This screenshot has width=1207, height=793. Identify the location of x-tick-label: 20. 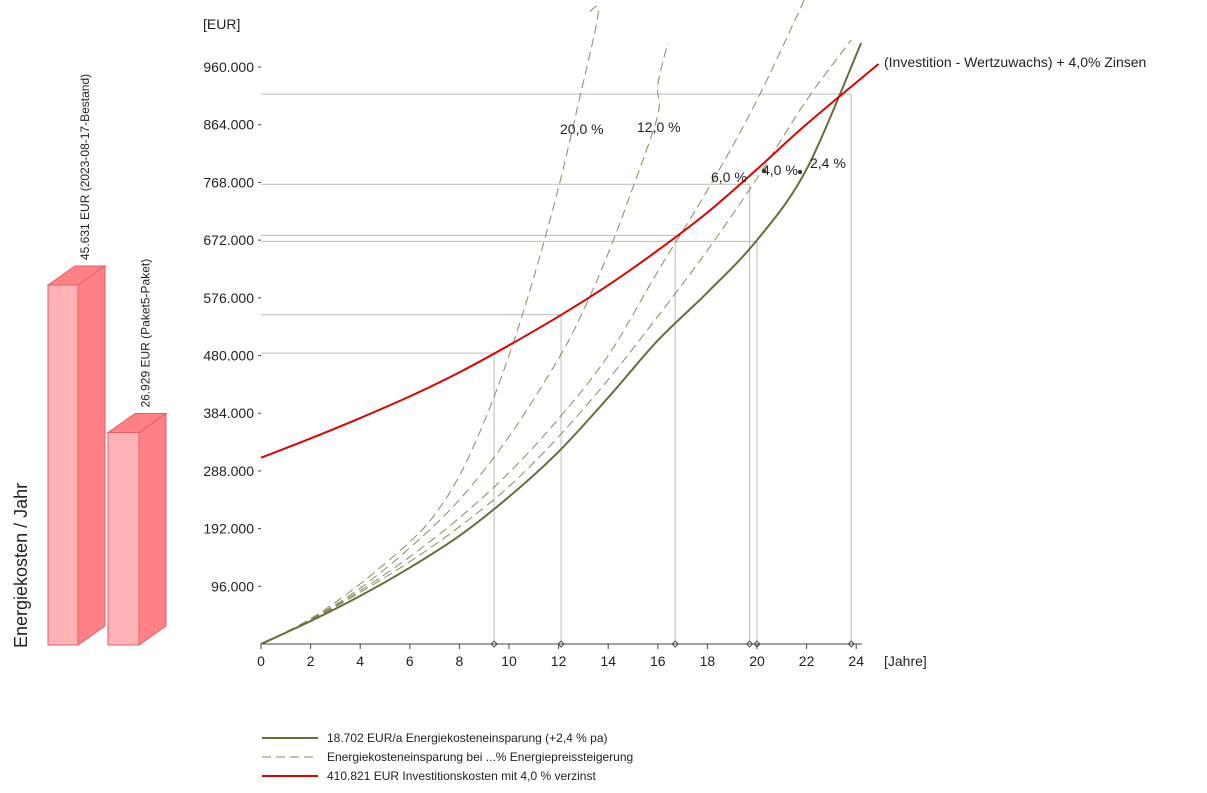
(757, 661).